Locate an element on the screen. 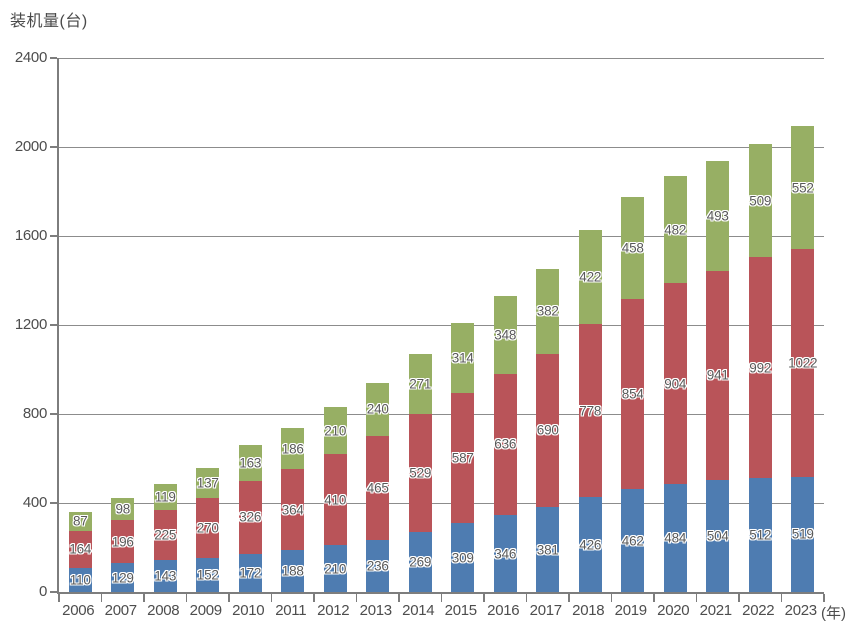  data-label-2020-bottom-blue: 484 is located at coordinates (675, 538).